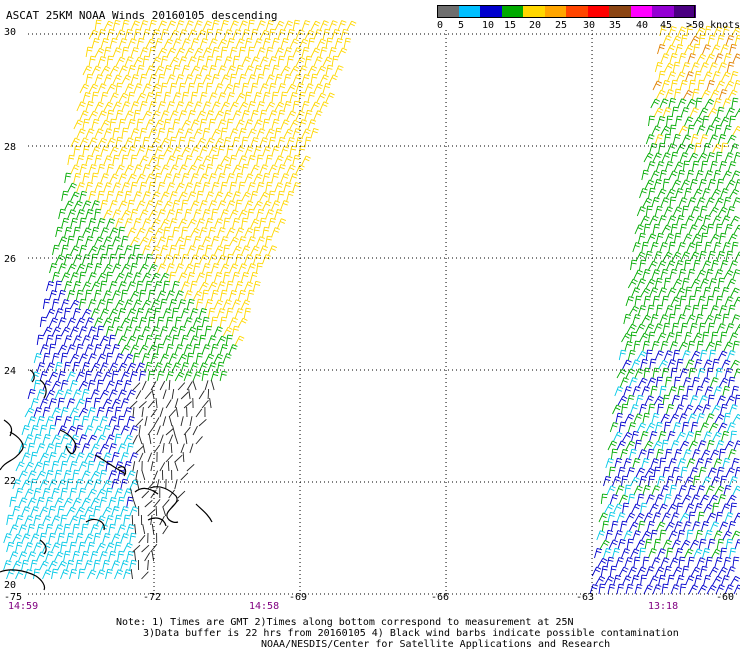 This screenshot has height=650, width=740. I want to click on lon-label-72: -72, so click(152, 597).